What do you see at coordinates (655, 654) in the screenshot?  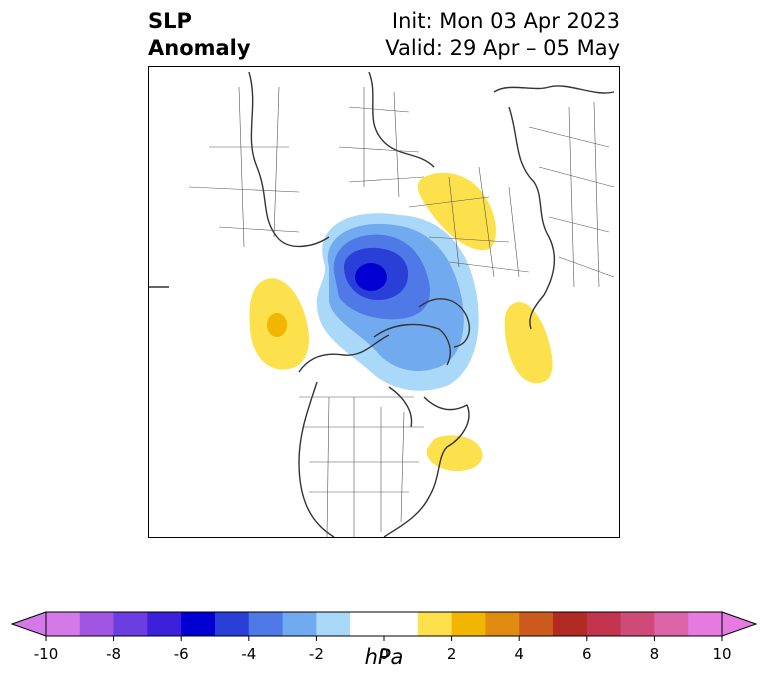 I see `colorbar-tick-label: 8` at bounding box center [655, 654].